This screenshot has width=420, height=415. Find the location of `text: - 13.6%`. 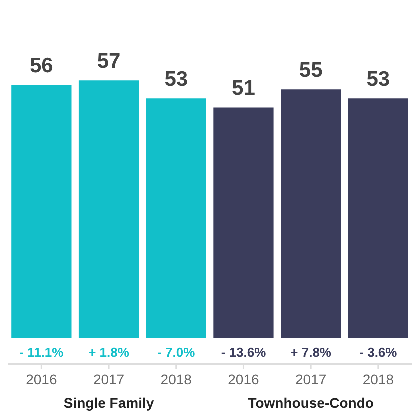

text: - 13.6% is located at coordinates (244, 352).